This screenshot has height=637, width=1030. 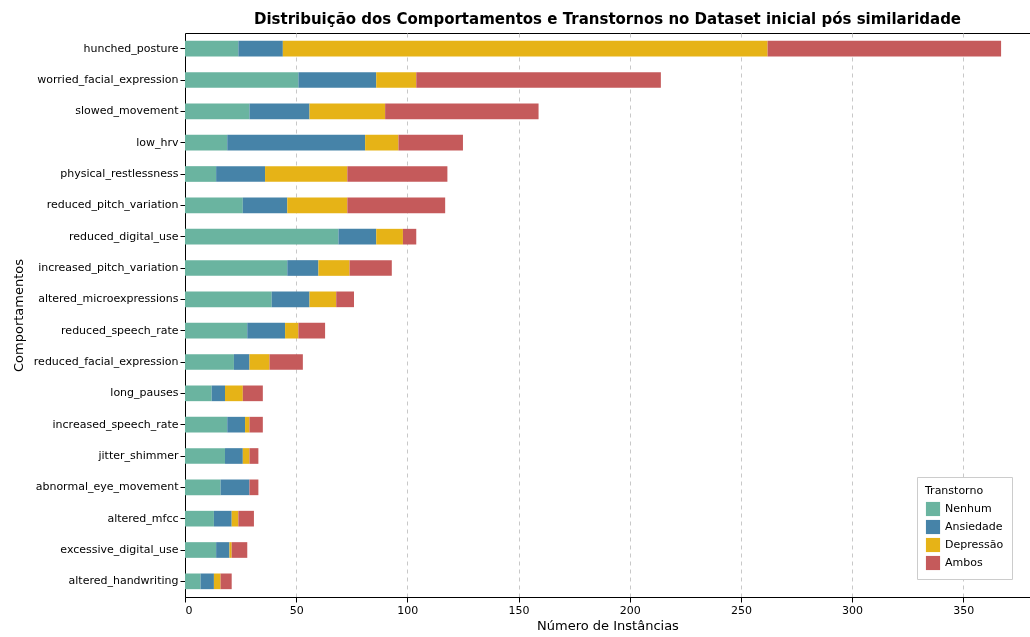 What do you see at coordinates (120, 330) in the screenshot?
I see `y-tick-label: reduced_speech_rate` at bounding box center [120, 330].